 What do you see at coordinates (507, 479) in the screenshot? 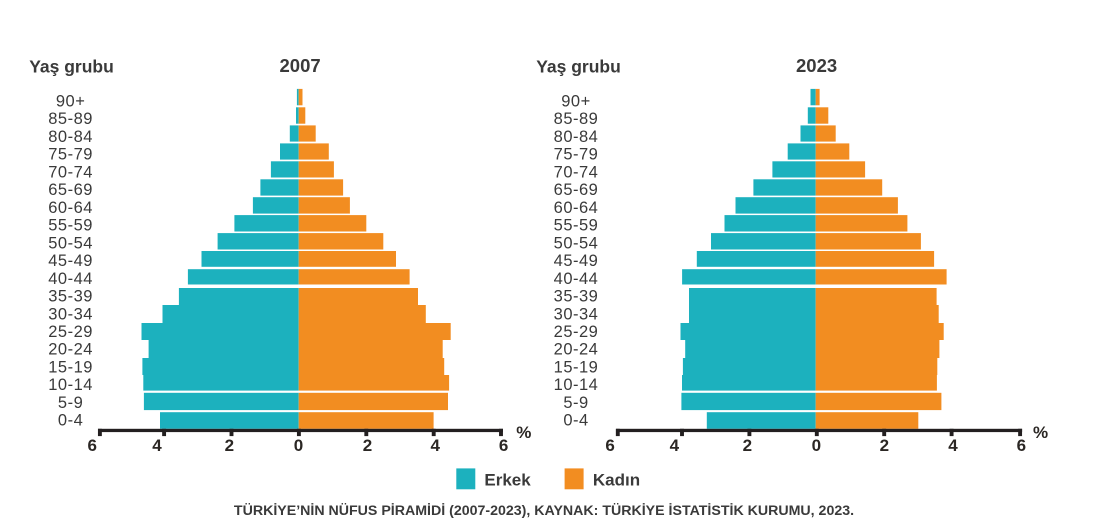
I see `svg-text: Erkek` at bounding box center [507, 479].